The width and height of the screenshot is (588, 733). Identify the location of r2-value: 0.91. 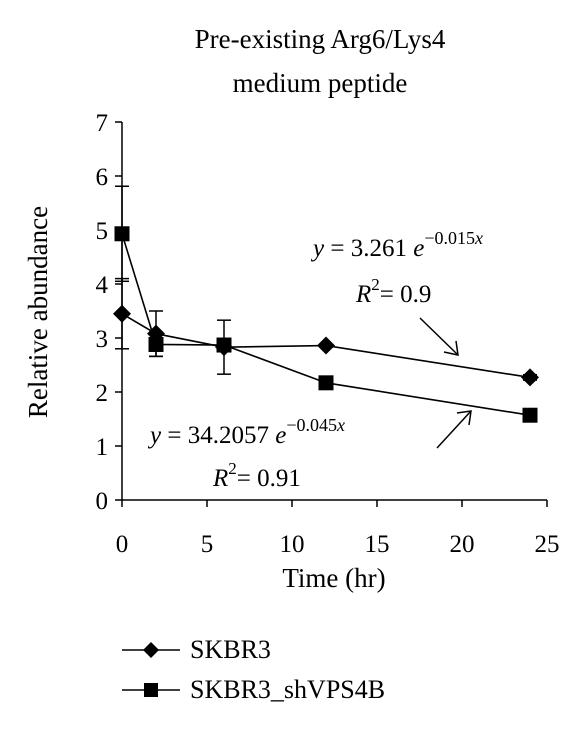
(279, 478).